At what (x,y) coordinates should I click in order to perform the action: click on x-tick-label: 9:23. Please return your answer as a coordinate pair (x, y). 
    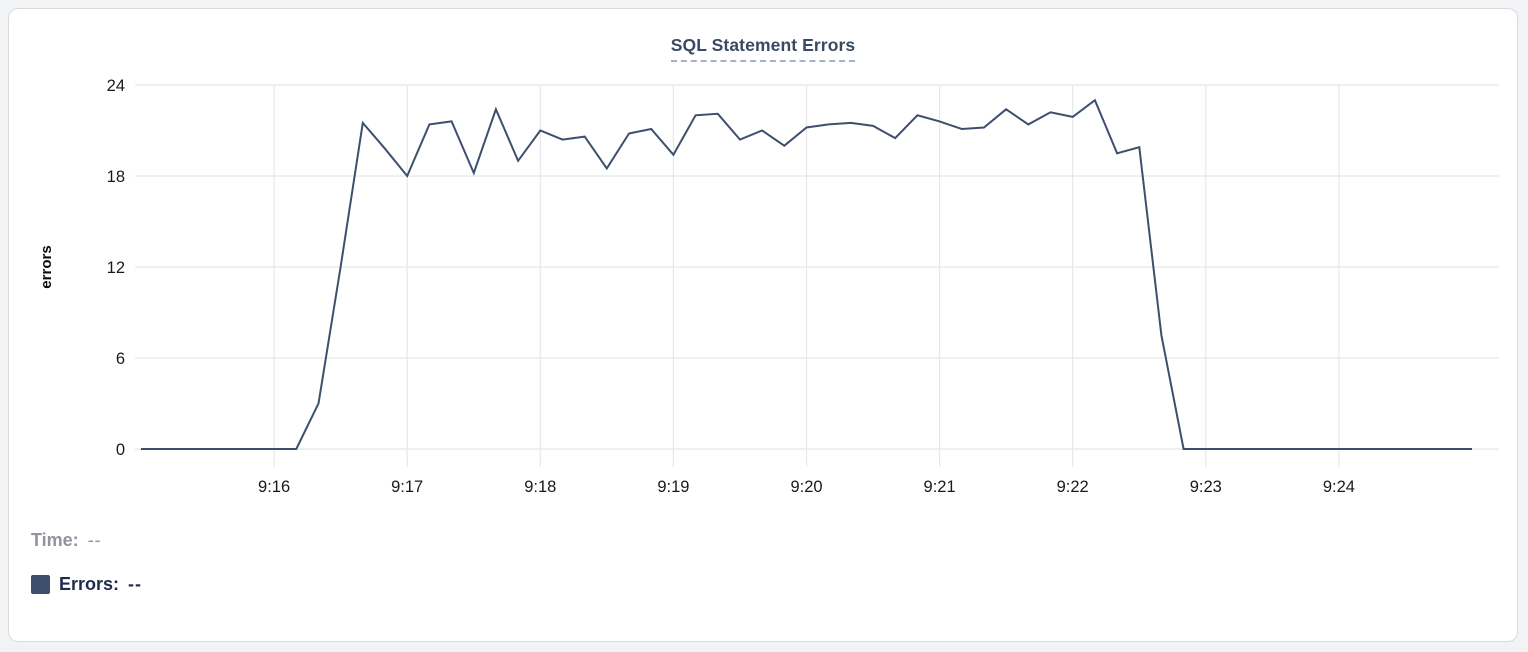
    Looking at the image, I should click on (1206, 487).